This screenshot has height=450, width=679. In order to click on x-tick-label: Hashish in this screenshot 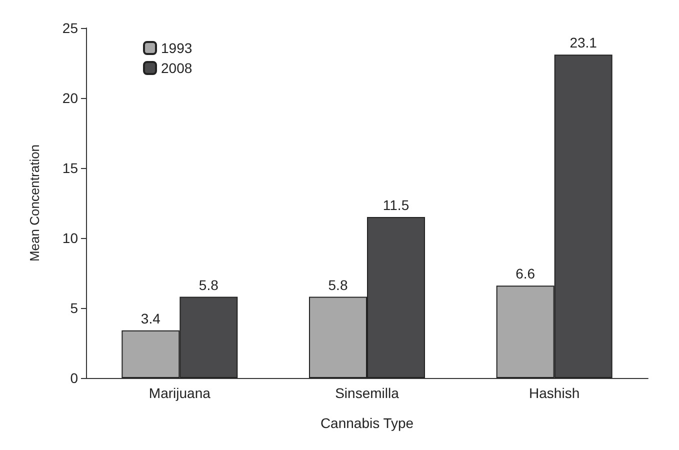, I will do `click(554, 393)`.